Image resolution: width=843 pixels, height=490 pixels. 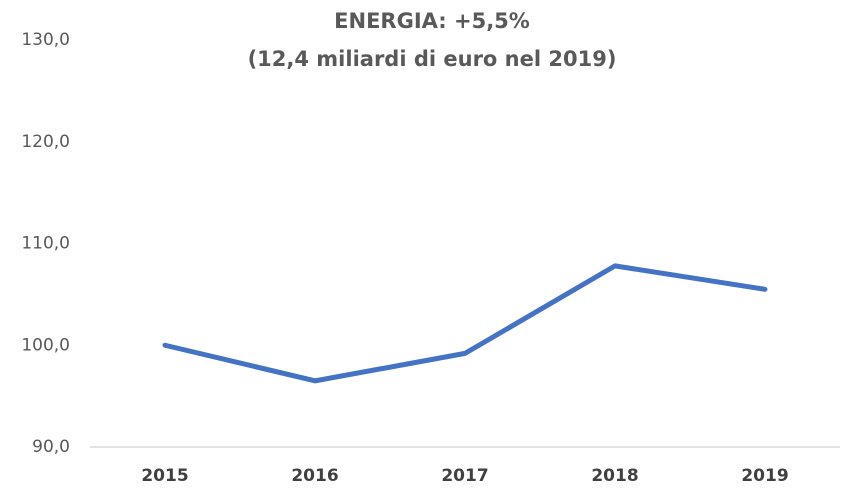 I want to click on x-tick-label: 2015, so click(x=164, y=476).